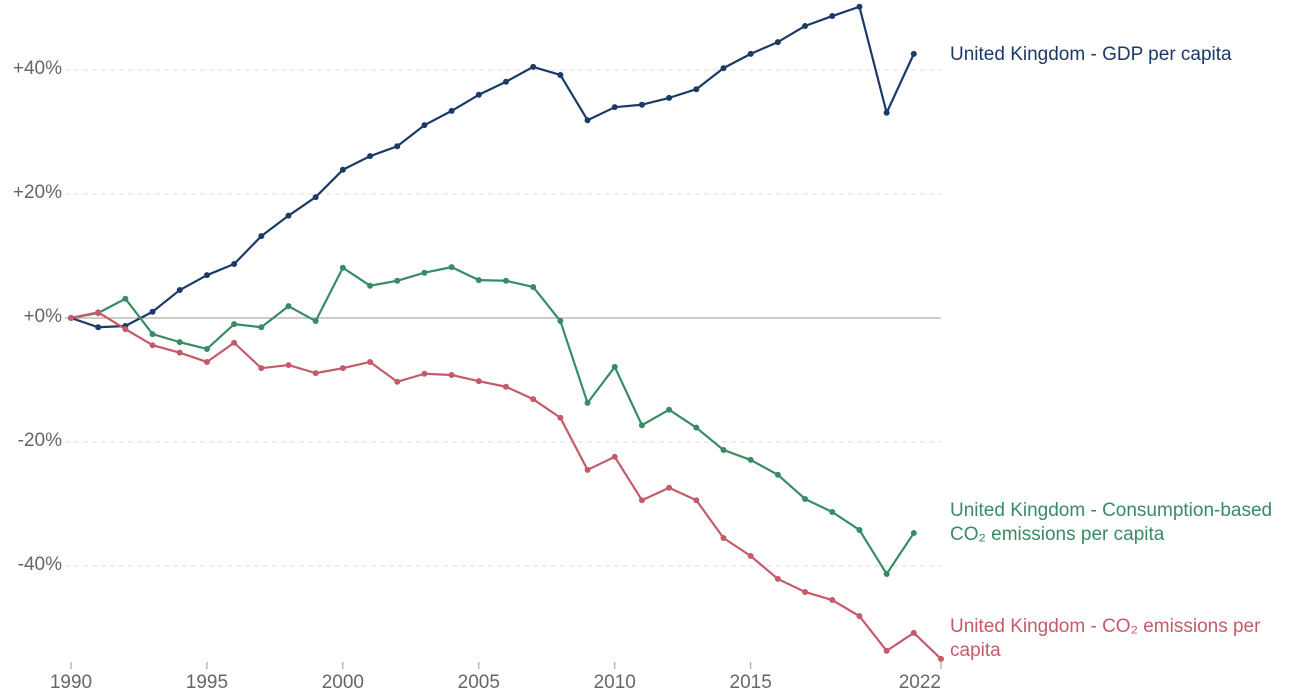  What do you see at coordinates (920, 682) in the screenshot?
I see `x-tick-label: 2022` at bounding box center [920, 682].